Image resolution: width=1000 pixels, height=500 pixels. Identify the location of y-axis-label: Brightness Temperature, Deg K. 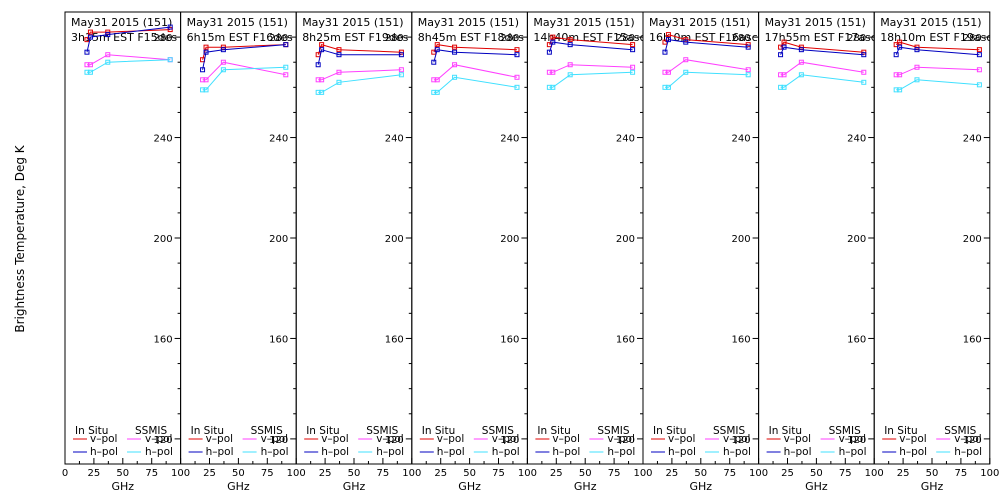
(20, 238).